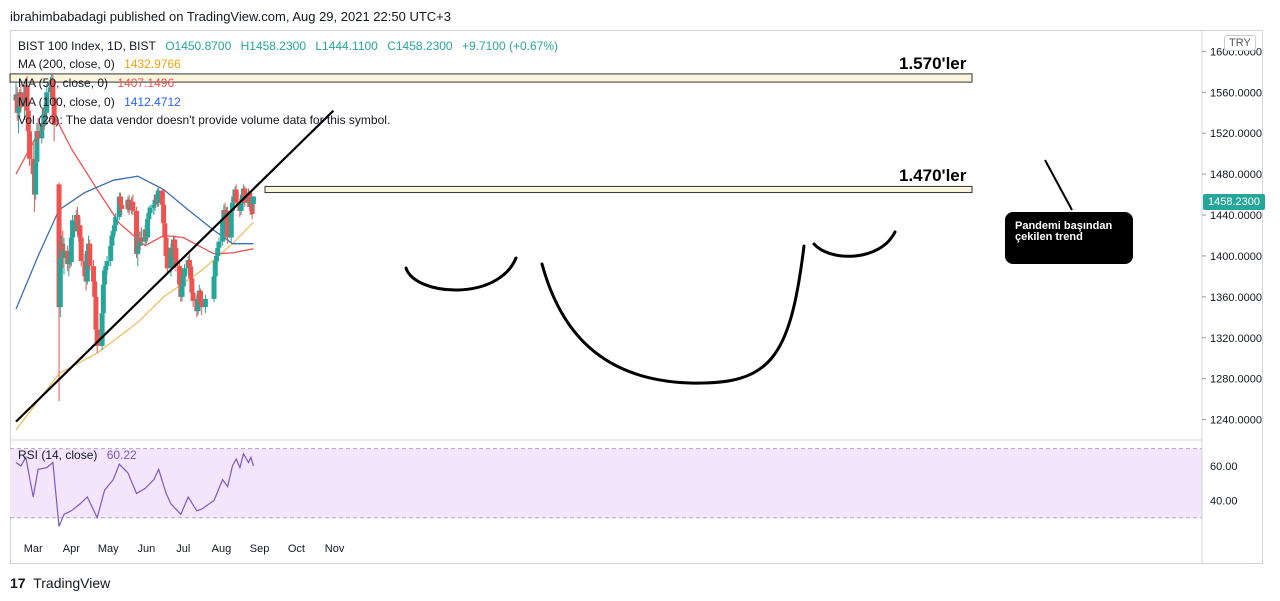 The height and width of the screenshot is (601, 1280). Describe the element at coordinates (72, 583) in the screenshot. I see `brand-name: TradingView` at that location.